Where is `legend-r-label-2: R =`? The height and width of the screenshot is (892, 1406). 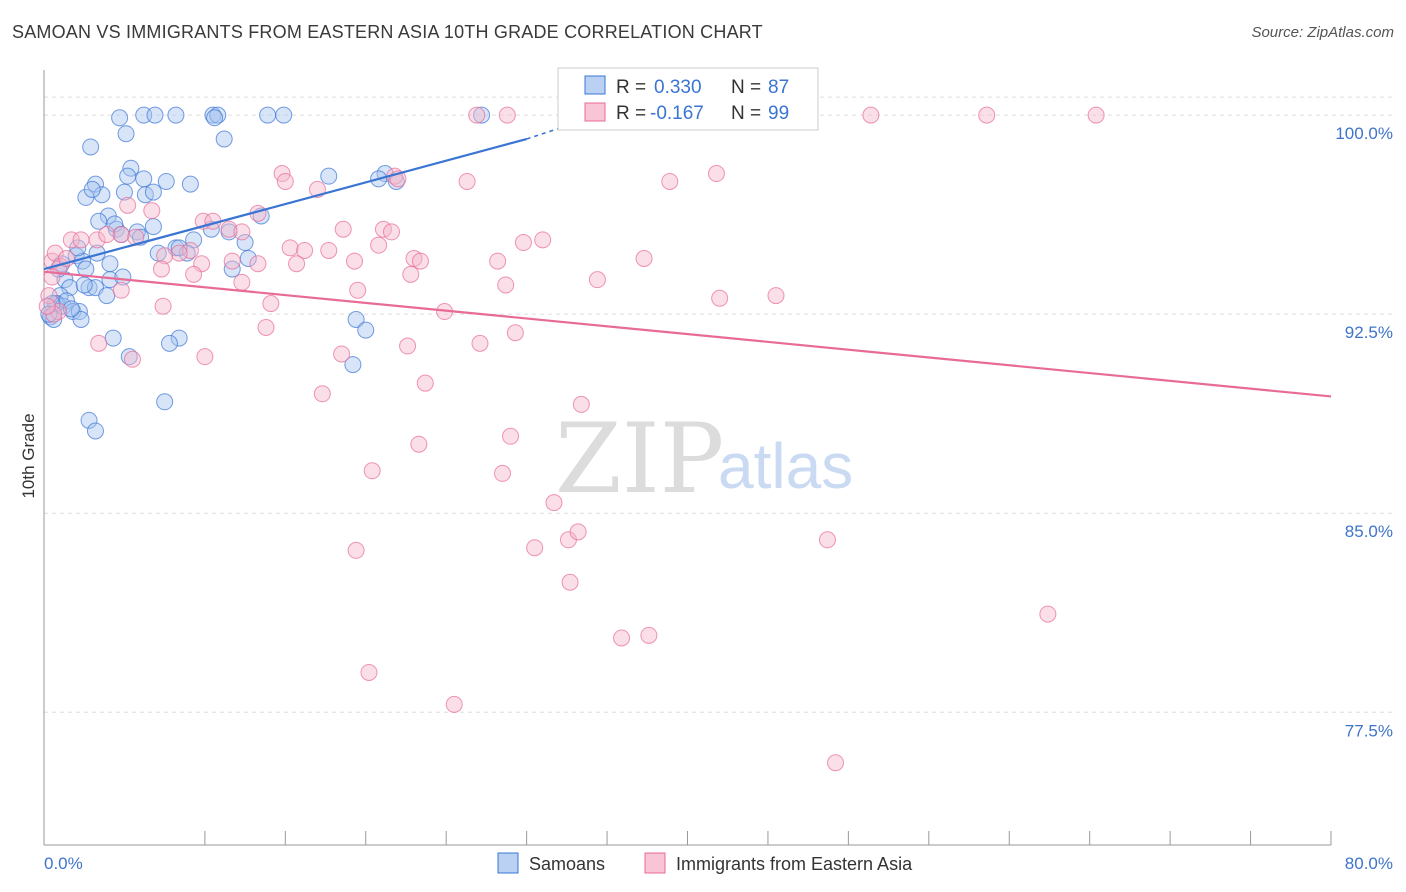
legend-r-label-2: R = is located at coordinates (631, 113).